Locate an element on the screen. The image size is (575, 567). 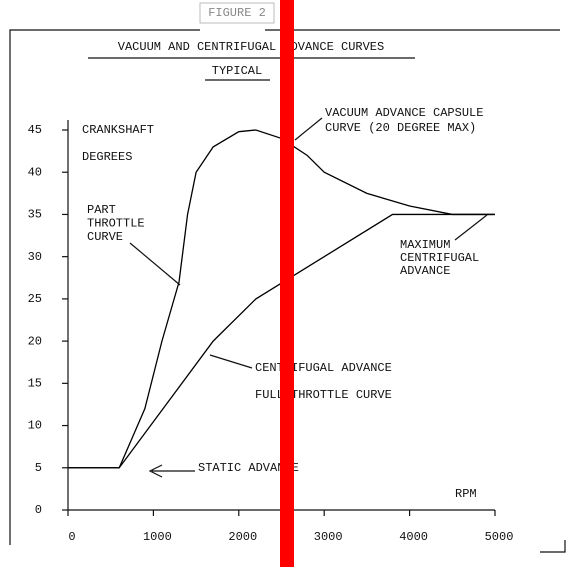
y-tick-label: 35 is located at coordinates (35, 215).